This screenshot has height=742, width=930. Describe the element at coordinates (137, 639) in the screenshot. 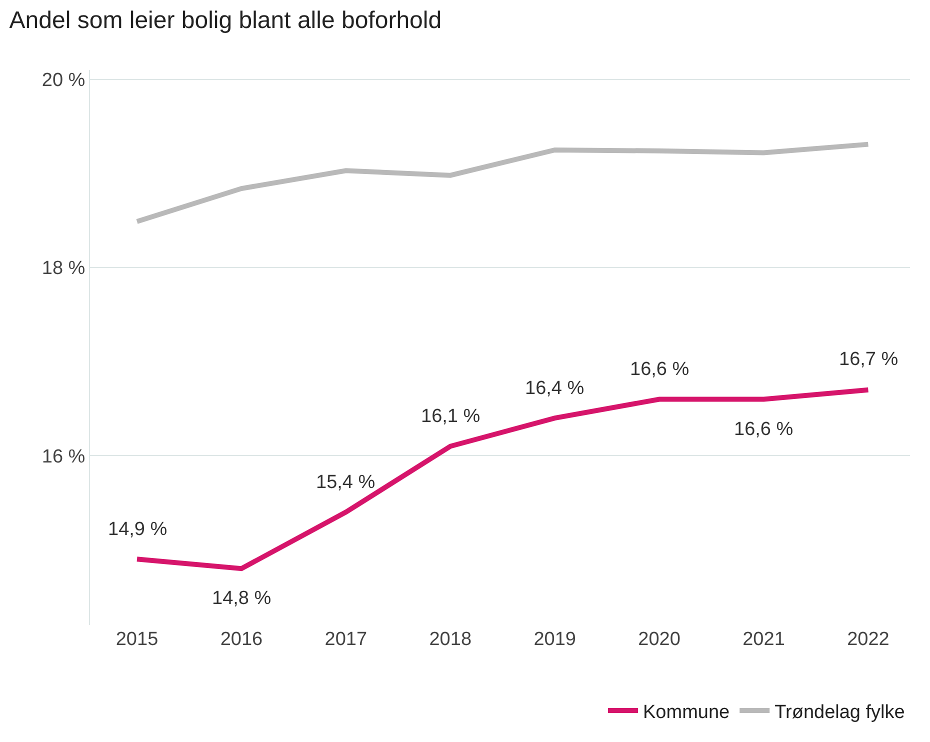

I see `x-tick-label: 2015` at that location.